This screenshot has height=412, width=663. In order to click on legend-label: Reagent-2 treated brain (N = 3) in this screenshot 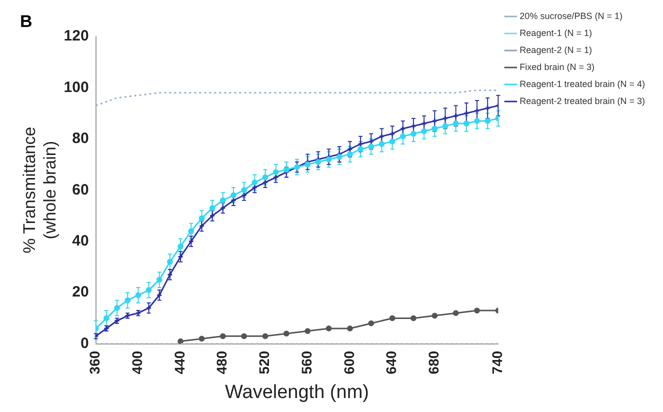, I will do `click(583, 101)`.